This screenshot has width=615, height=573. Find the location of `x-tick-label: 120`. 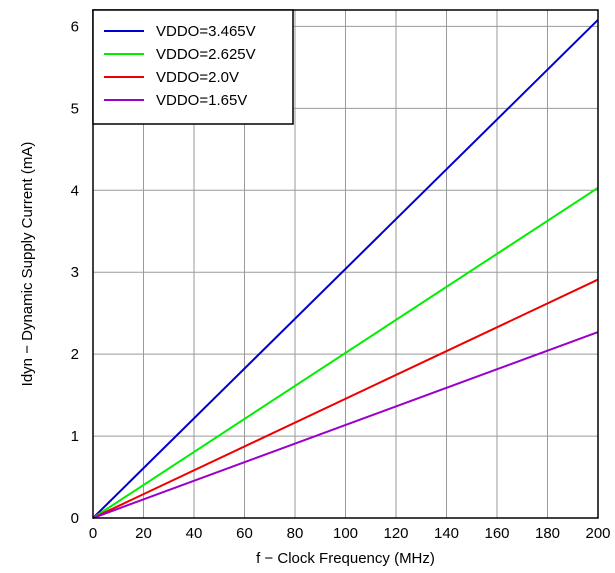

x-tick-label: 120 is located at coordinates (395, 533).